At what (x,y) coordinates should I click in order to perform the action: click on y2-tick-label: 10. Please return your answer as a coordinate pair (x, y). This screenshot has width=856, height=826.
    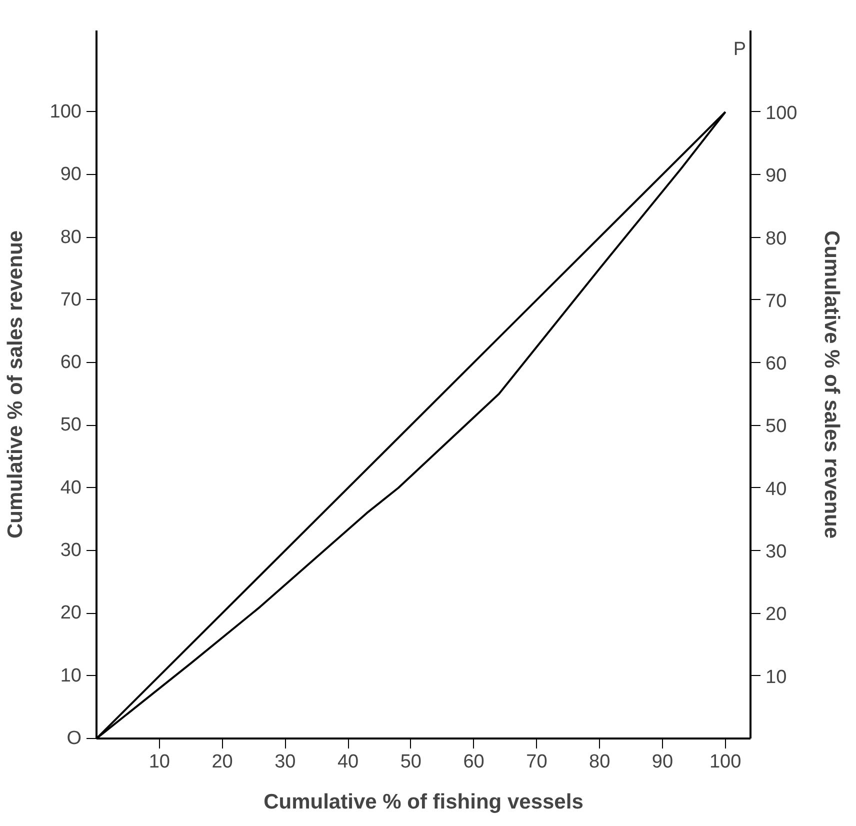
    Looking at the image, I should click on (776, 677).